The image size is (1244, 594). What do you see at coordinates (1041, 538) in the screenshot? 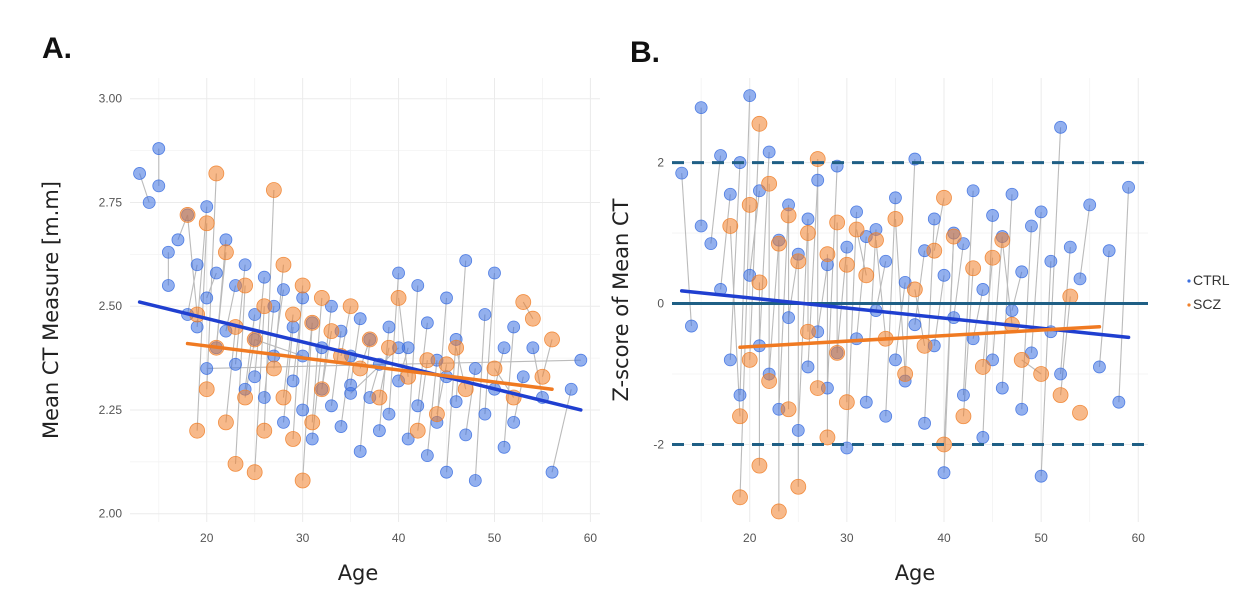
I see `x-tick-label: 50` at bounding box center [1041, 538].